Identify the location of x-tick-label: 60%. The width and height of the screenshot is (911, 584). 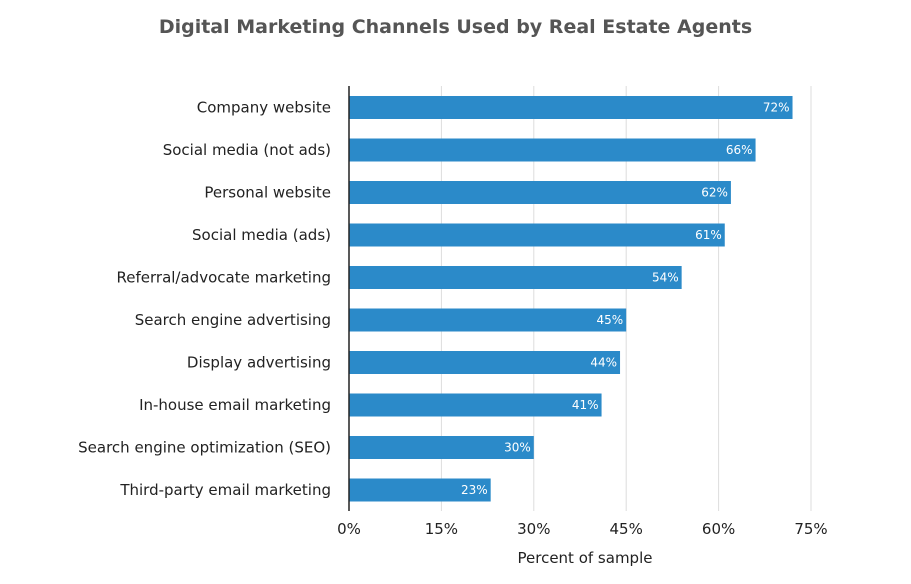
(718, 529).